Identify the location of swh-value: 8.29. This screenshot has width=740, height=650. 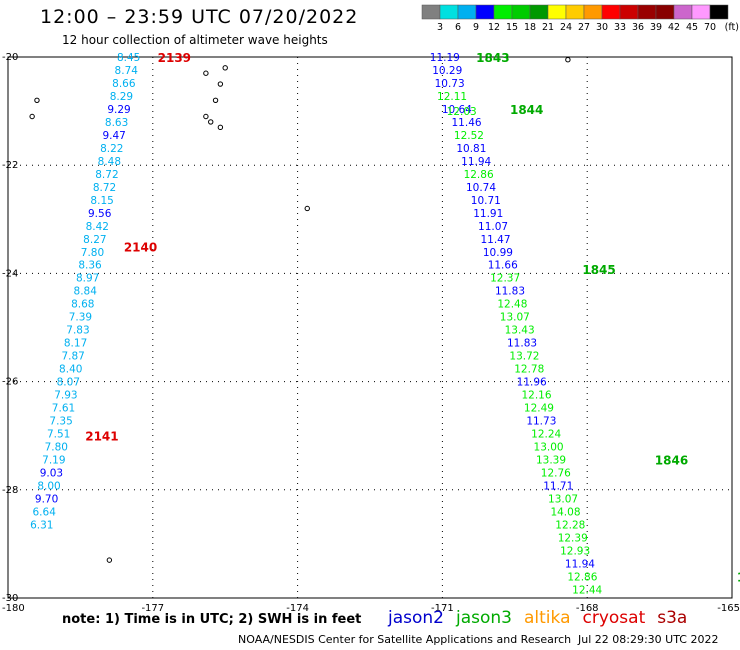
(121, 97).